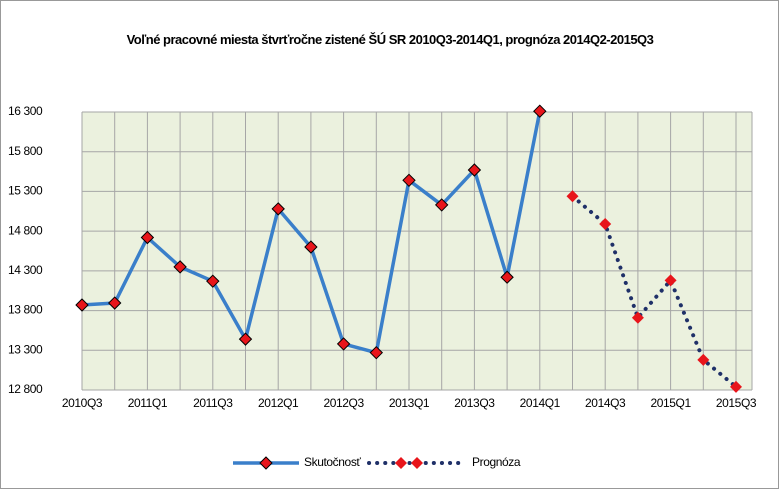  What do you see at coordinates (670, 403) in the screenshot?
I see `x-tick-label: 2015Q1` at bounding box center [670, 403].